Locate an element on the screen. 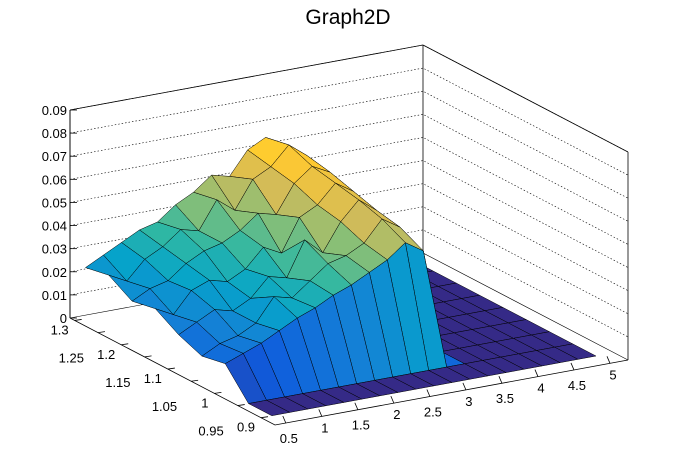 Image resolution: width=696 pixels, height=472 pixels. y-tick-label: 1.05 is located at coordinates (164, 406).